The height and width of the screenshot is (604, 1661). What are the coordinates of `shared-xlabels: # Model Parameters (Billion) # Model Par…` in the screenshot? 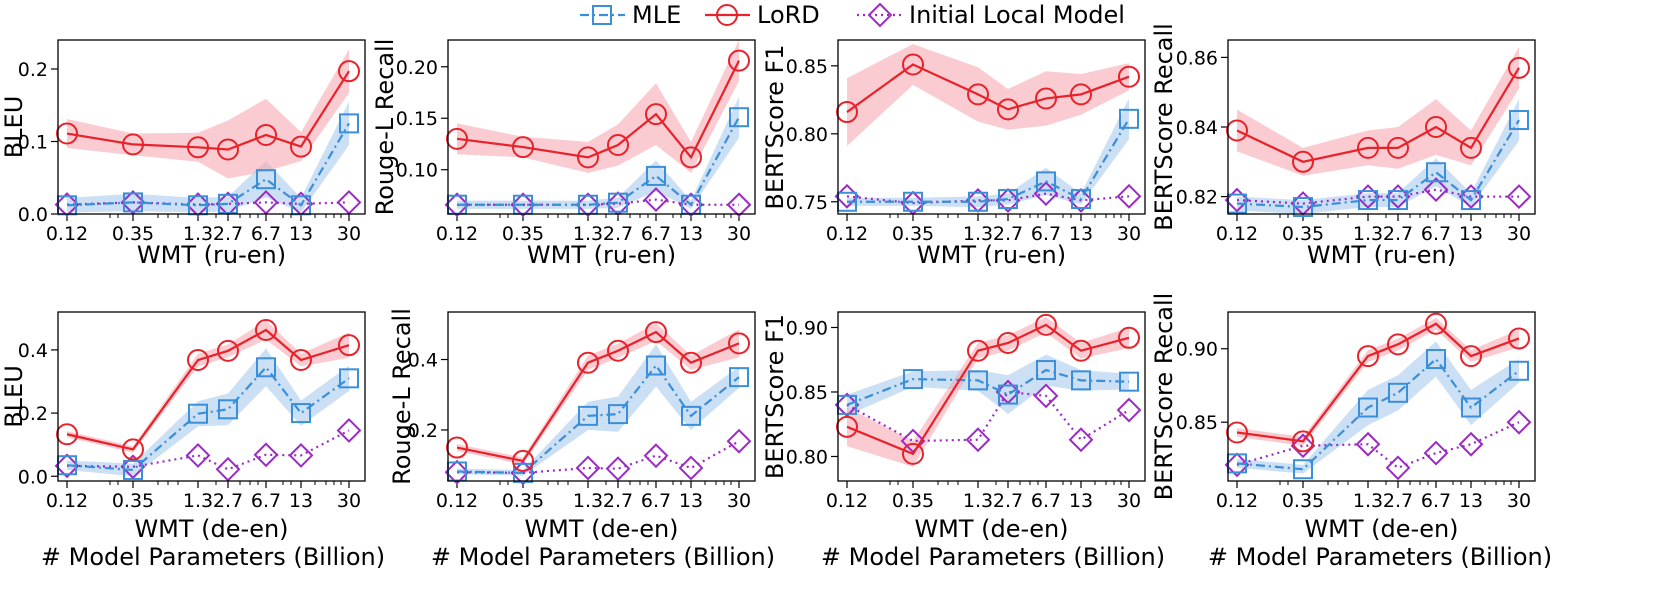 It's located at (796, 557).